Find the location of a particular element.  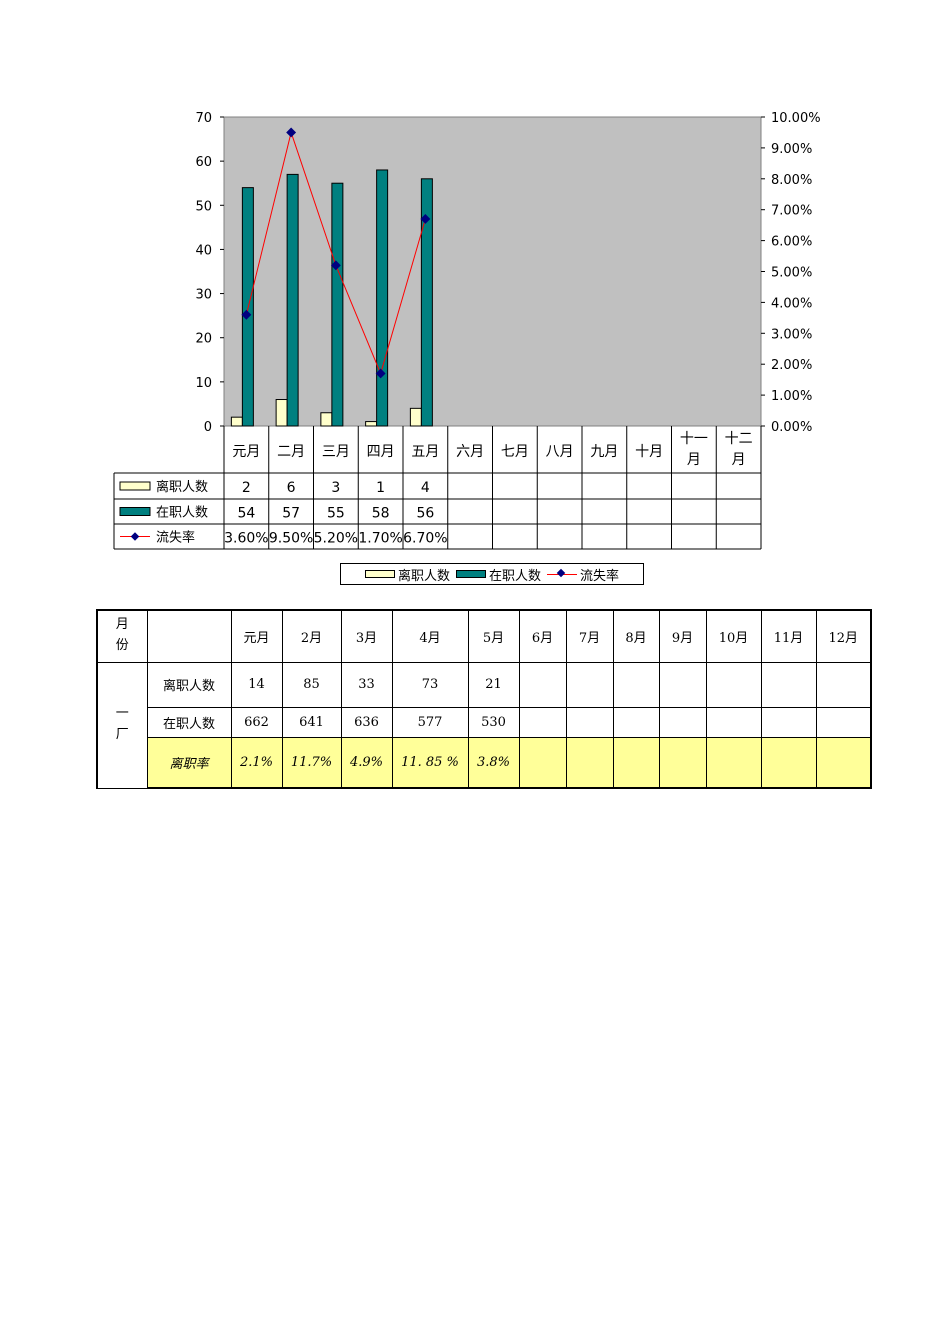

y-tick-label: 10 is located at coordinates (203, 383).